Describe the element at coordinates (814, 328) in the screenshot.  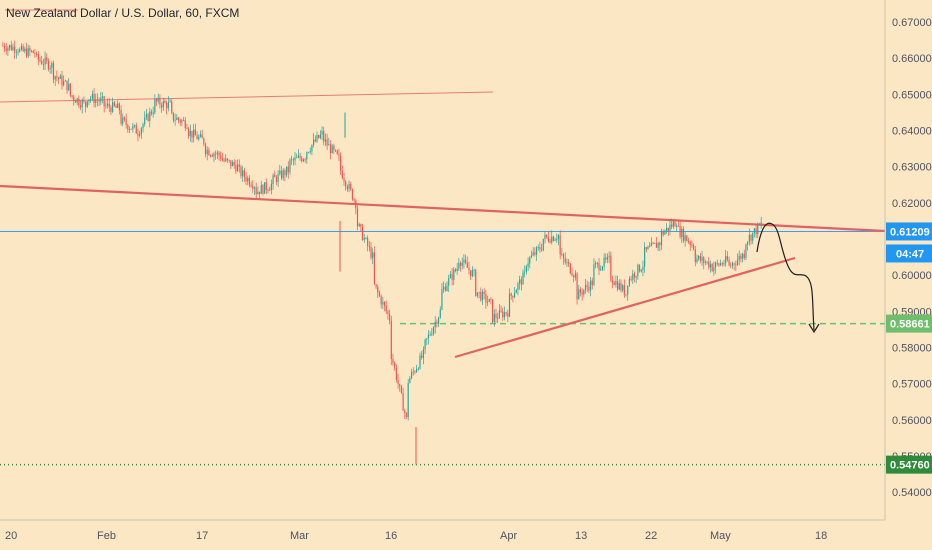
I see `projection-arrowhead` at that location.